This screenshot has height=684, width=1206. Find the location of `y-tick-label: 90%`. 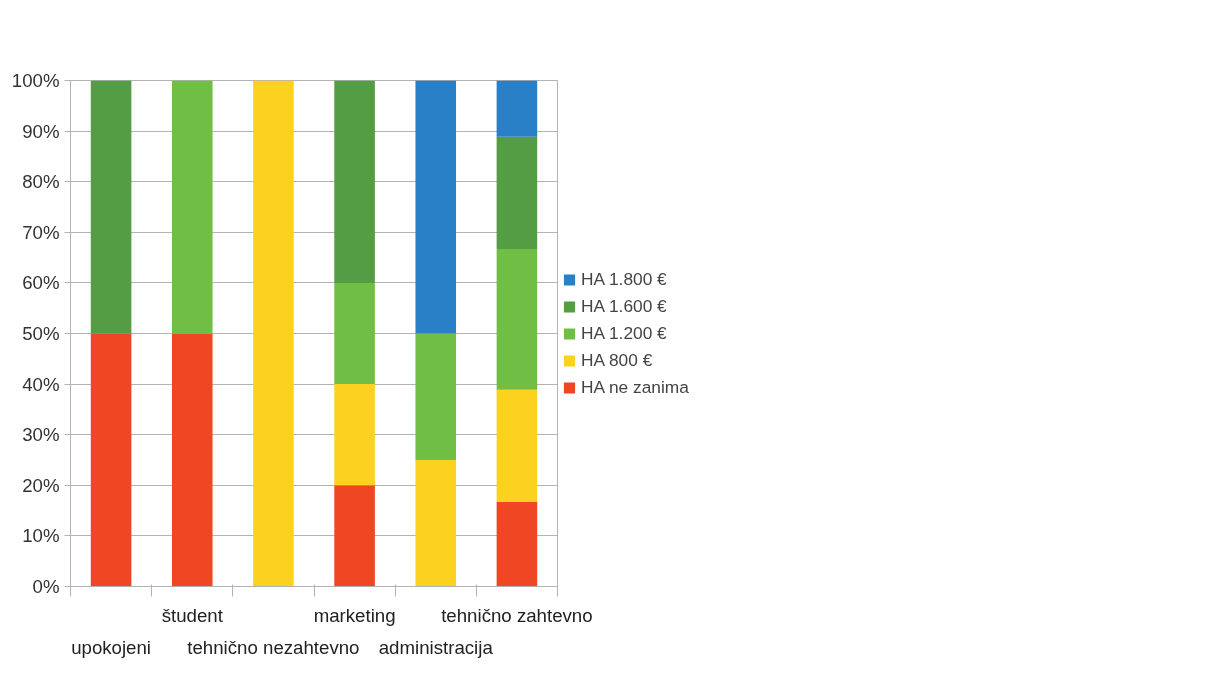

y-tick-label: 90% is located at coordinates (41, 131).